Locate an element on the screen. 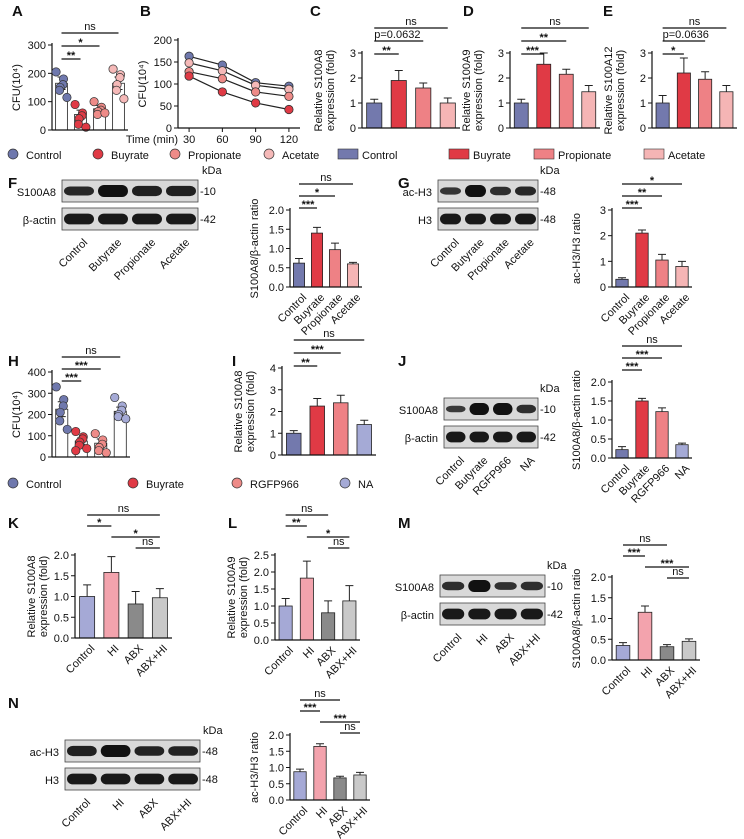 Image resolution: width=744 pixels, height=839 pixels. x-tick-label: 120 is located at coordinates (289, 140).